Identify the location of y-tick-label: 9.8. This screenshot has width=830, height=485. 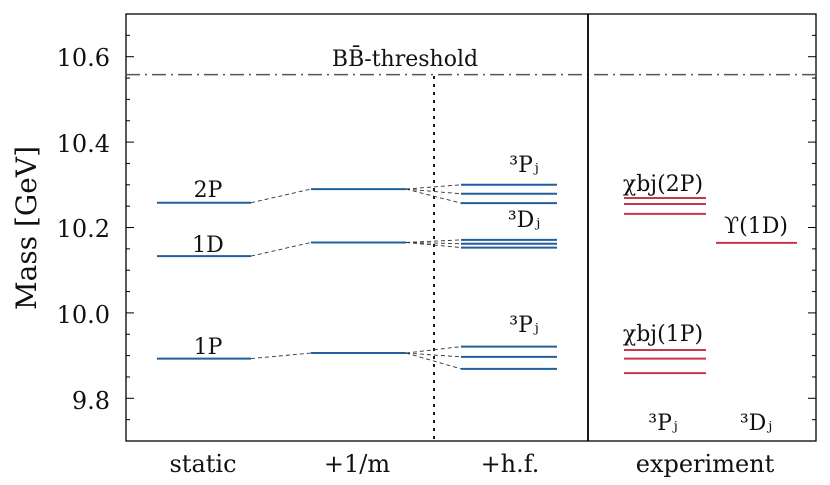
(91, 401).